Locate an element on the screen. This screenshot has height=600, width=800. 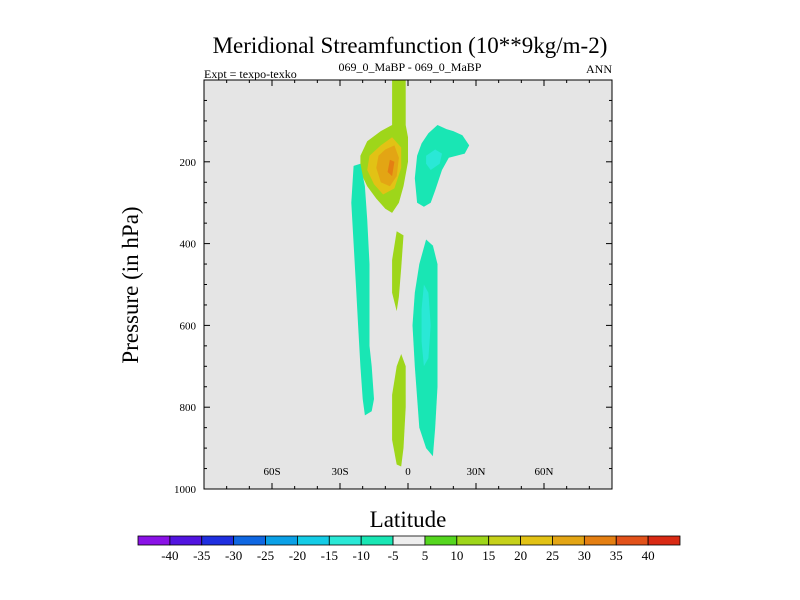
lower-south-negative-cell is located at coordinates (362, 289).